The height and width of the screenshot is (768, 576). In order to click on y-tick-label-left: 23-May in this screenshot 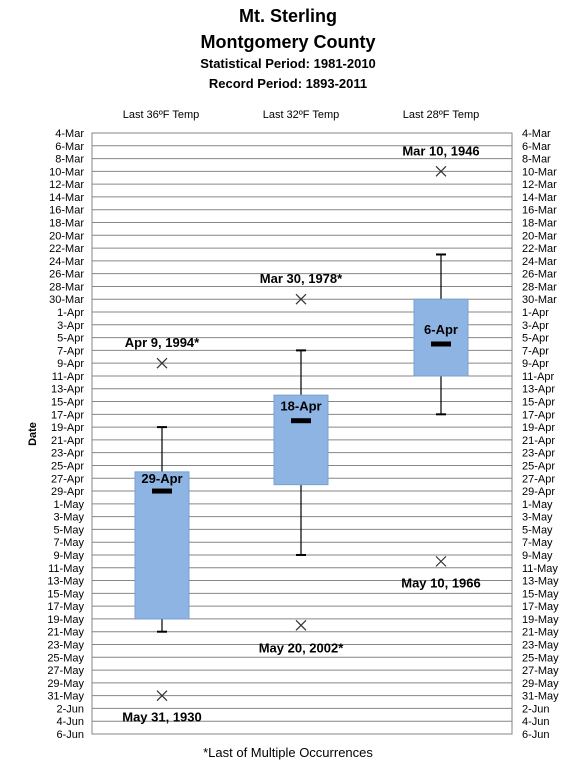, I will do `click(65, 645)`.